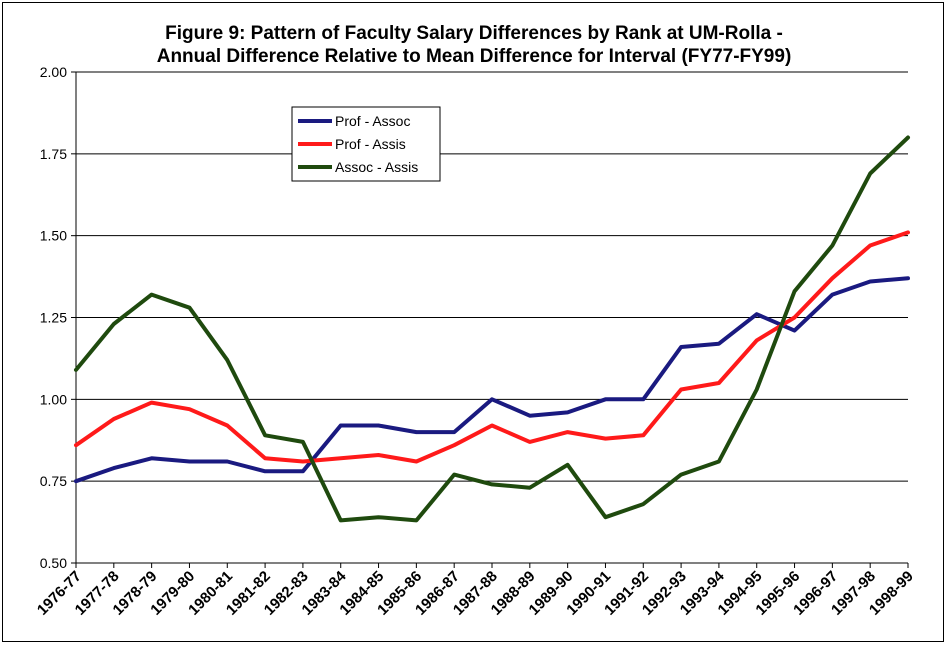  What do you see at coordinates (370, 144) in the screenshot?
I see `legend-label: Prof - Assis` at bounding box center [370, 144].